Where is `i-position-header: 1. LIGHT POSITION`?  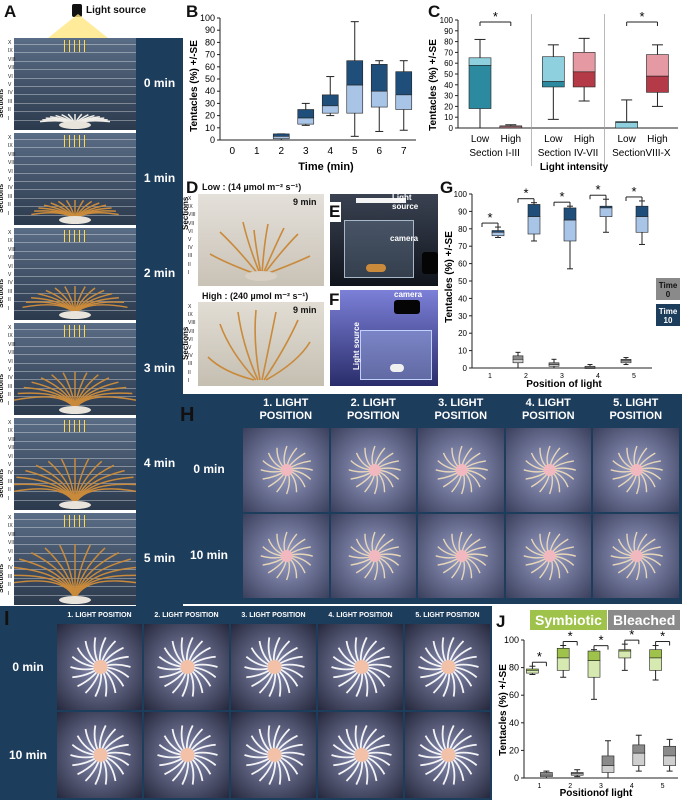 i-position-header: 1. LIGHT POSITION is located at coordinates (99, 615).